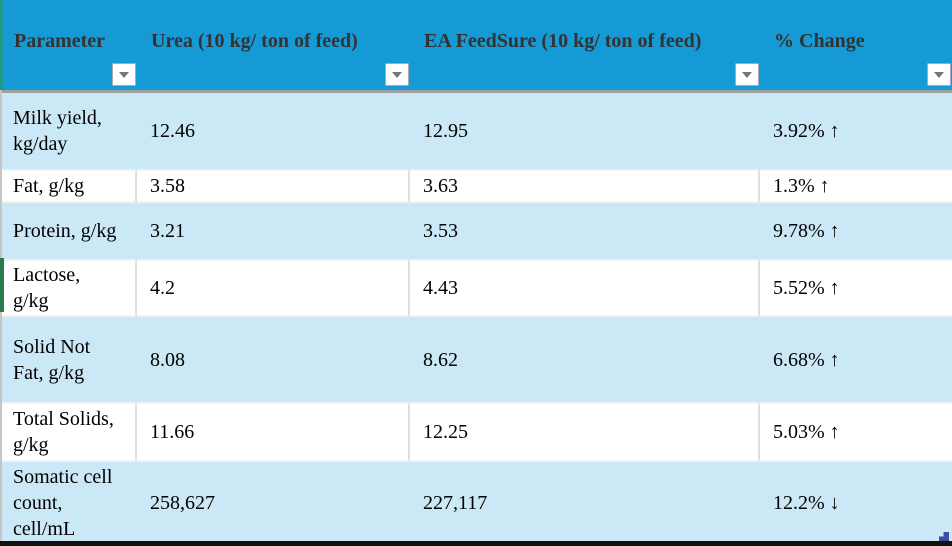 The width and height of the screenshot is (952, 546). I want to click on cell-feedsure: 12.25, so click(585, 433).